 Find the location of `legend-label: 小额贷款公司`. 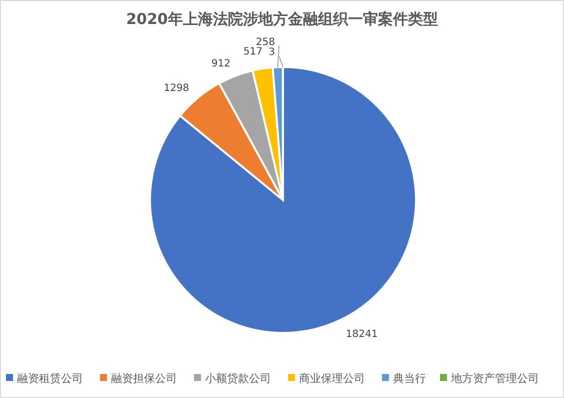

legend-label: 小额贷款公司 is located at coordinates (238, 378).